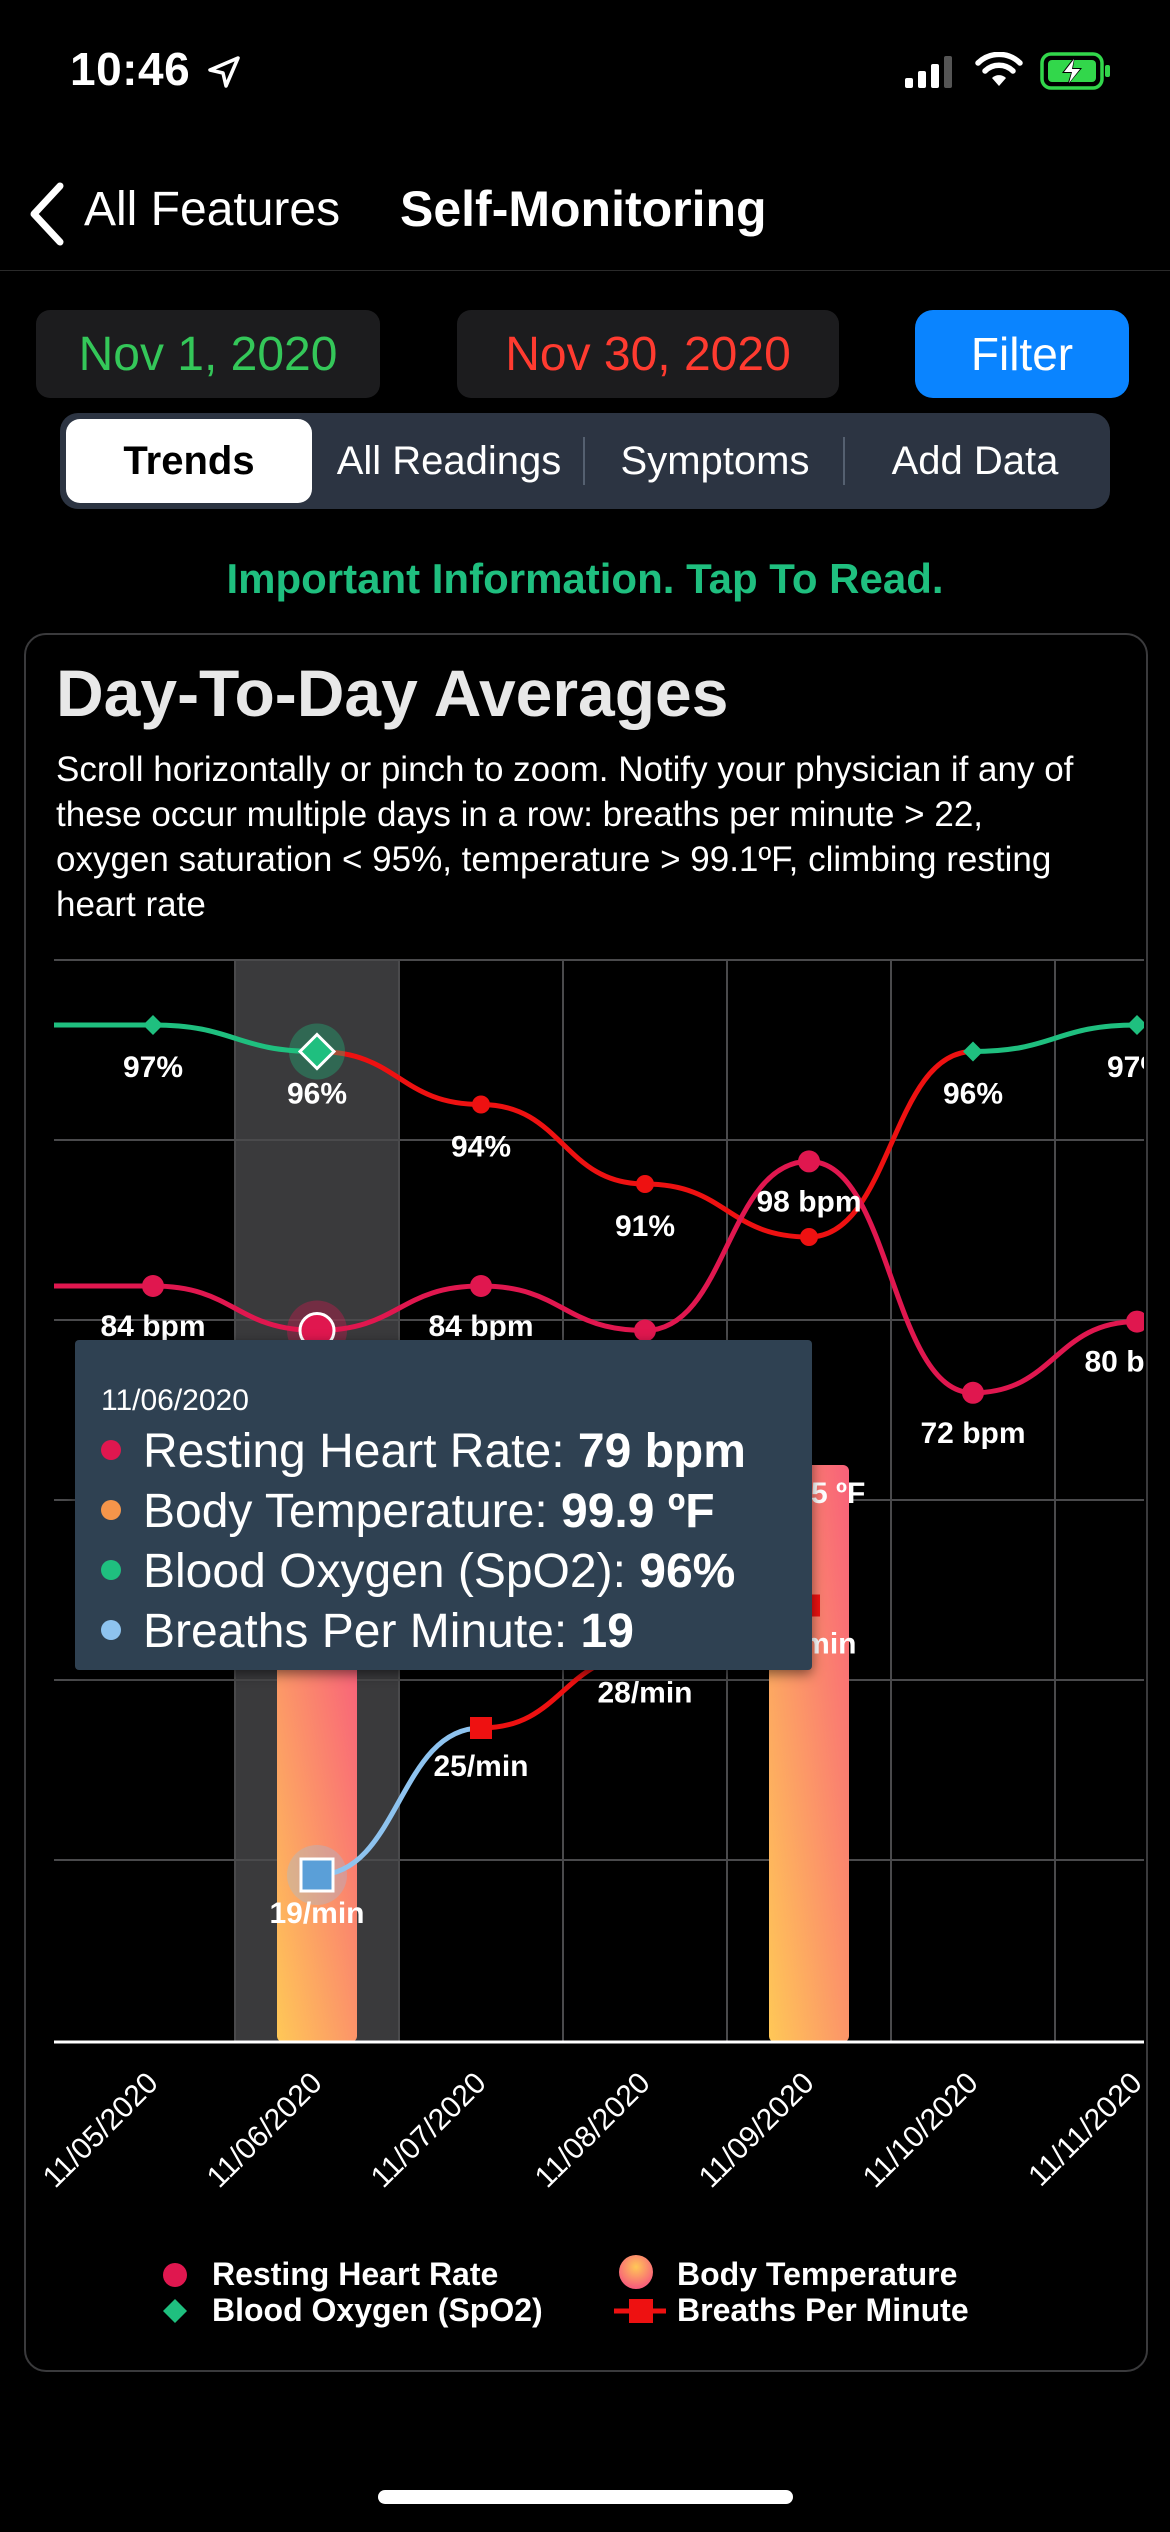  I want to click on heart-rate-label: 80 bpm, so click(1127, 1362).